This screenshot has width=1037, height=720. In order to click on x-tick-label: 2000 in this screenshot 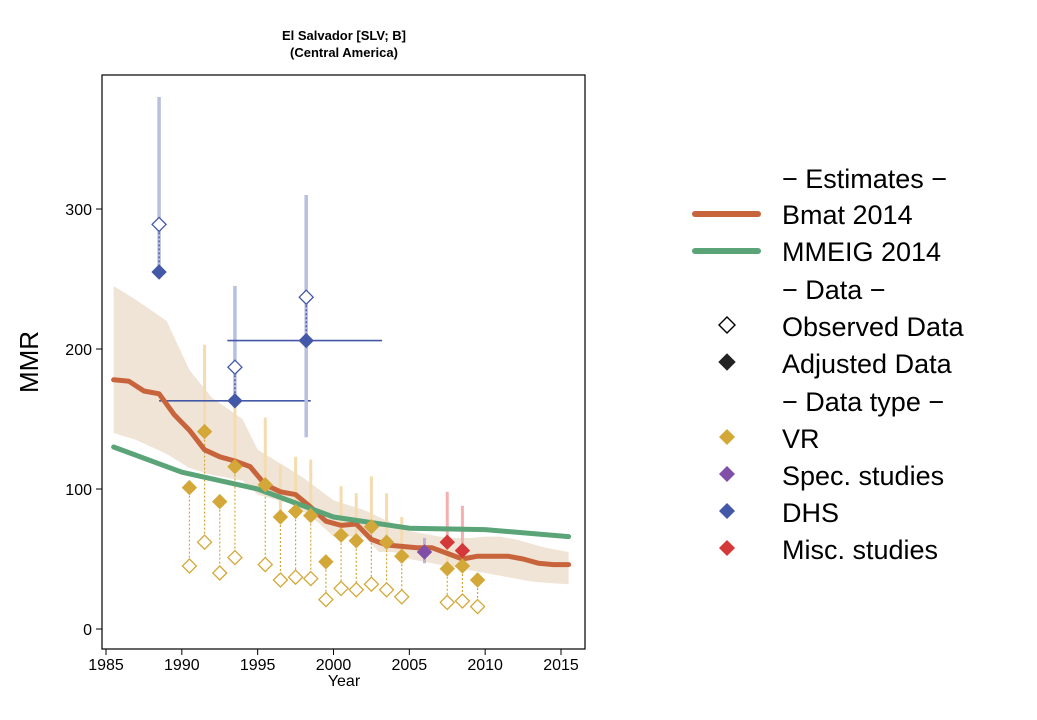, I will do `click(334, 665)`.